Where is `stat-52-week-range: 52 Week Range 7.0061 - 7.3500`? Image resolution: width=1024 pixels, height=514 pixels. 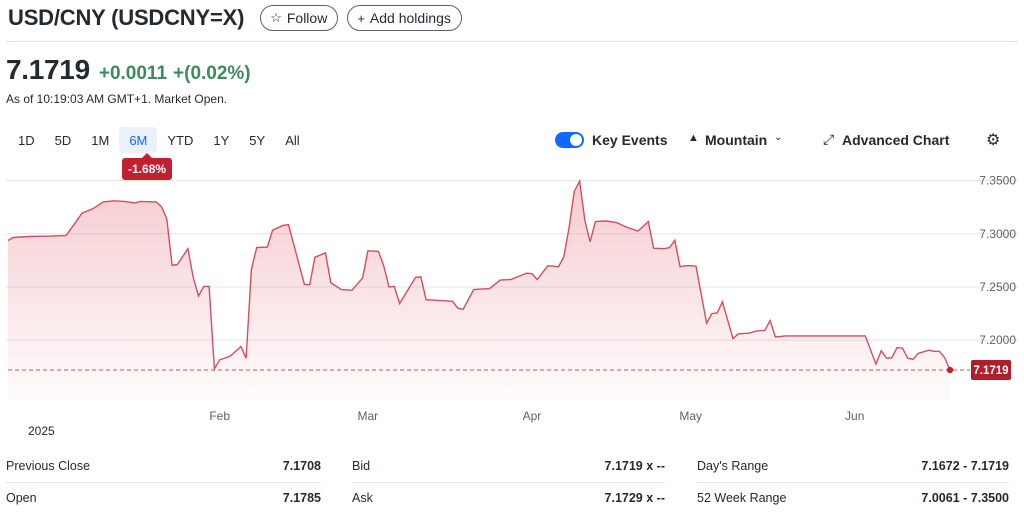
stat-52-week-range: 52 Week Range 7.0061 - 7.3500 is located at coordinates (853, 498).